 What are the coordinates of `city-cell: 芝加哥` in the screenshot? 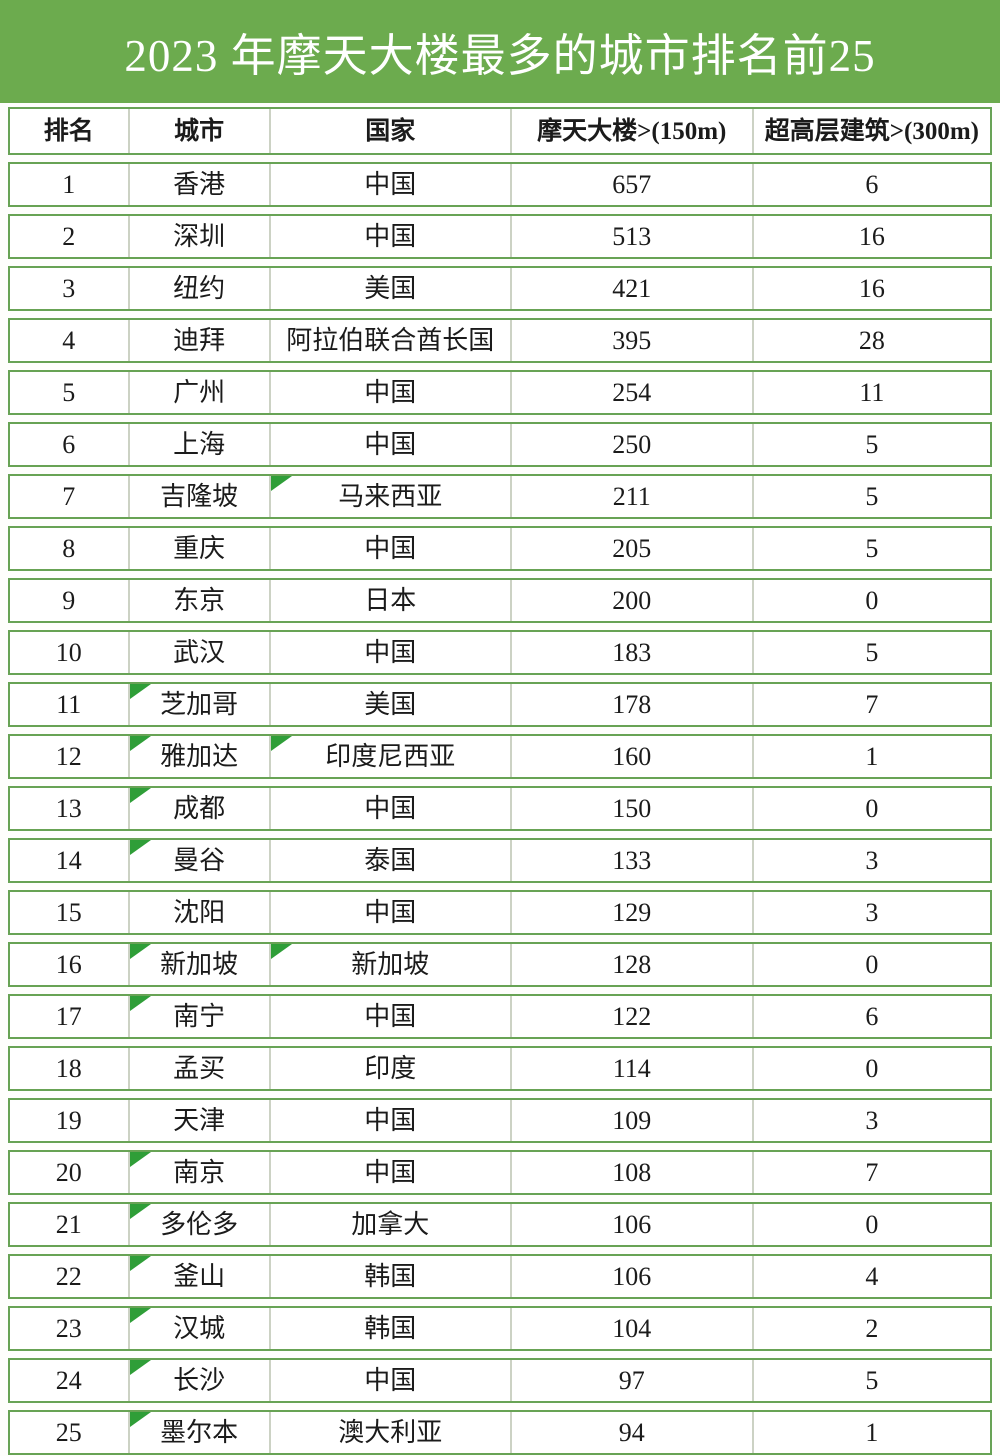 It's located at (200, 704).